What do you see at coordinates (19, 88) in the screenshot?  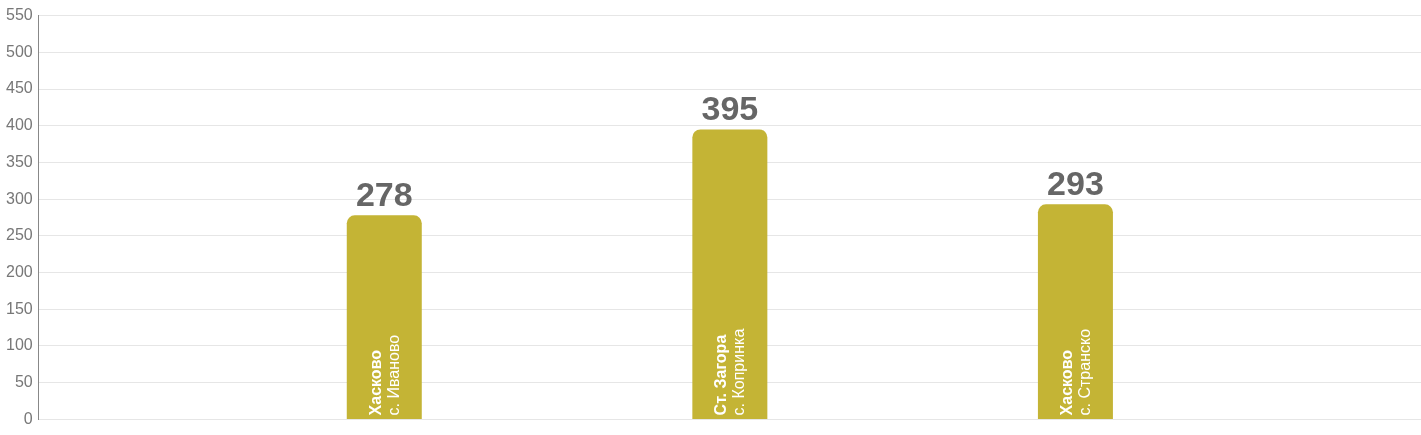 I see `y-tick-label: 450` at bounding box center [19, 88].